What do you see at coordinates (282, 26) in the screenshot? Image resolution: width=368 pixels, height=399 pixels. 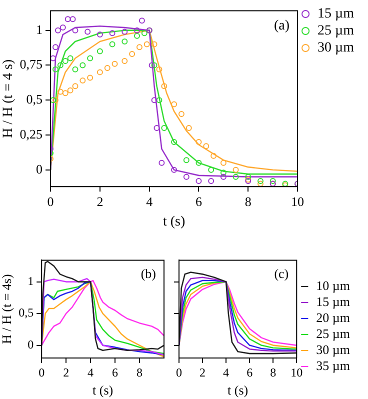 I see `annotation: (a)` at bounding box center [282, 26].